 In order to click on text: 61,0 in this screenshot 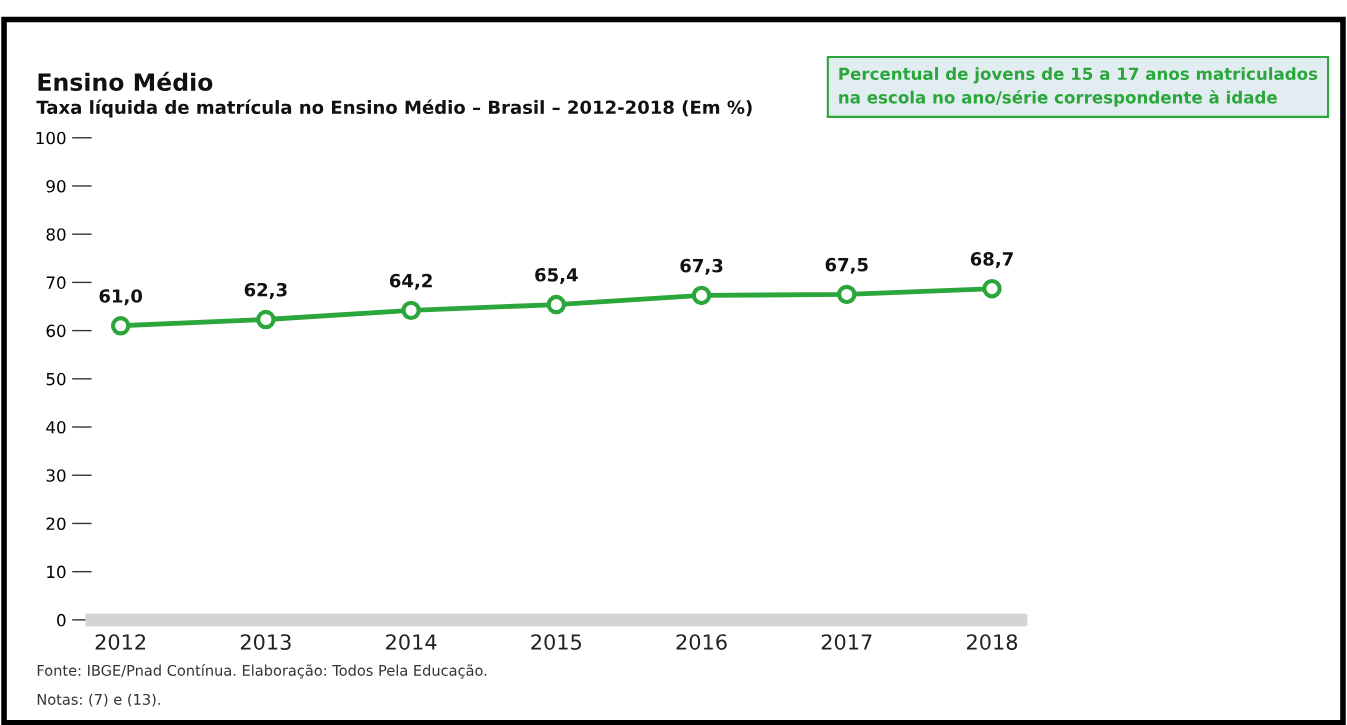, I will do `click(121, 297)`.